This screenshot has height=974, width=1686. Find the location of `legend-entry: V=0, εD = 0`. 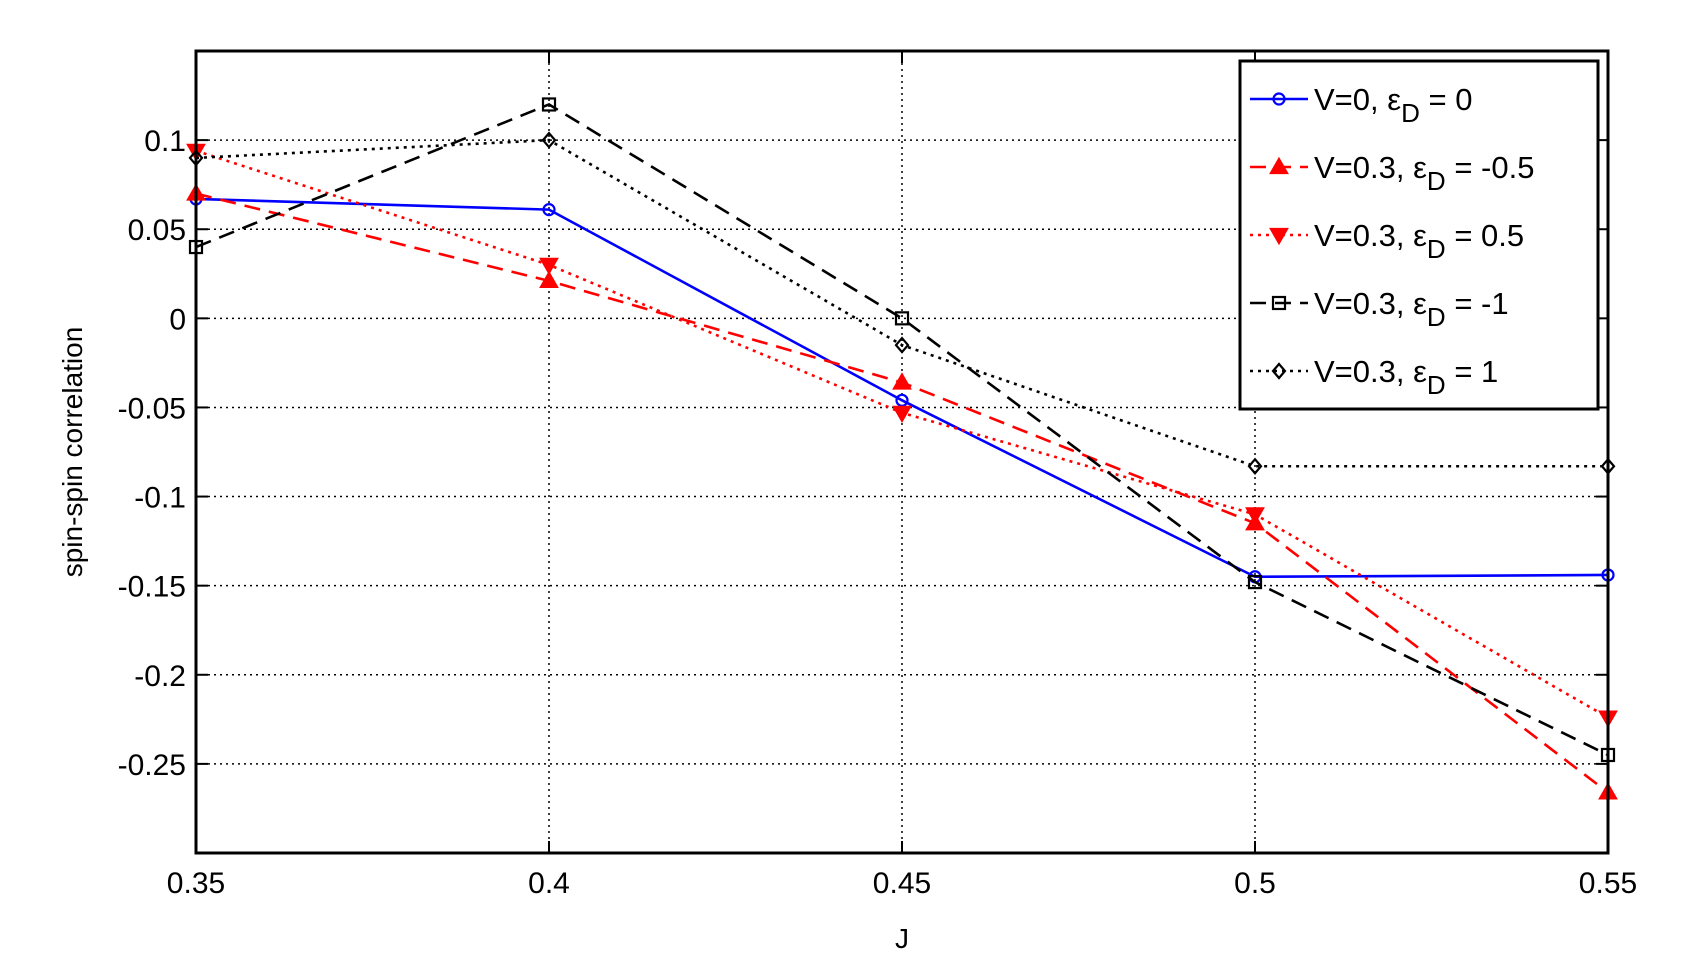

legend-entry: V=0, εD = 0 is located at coordinates (1361, 105).